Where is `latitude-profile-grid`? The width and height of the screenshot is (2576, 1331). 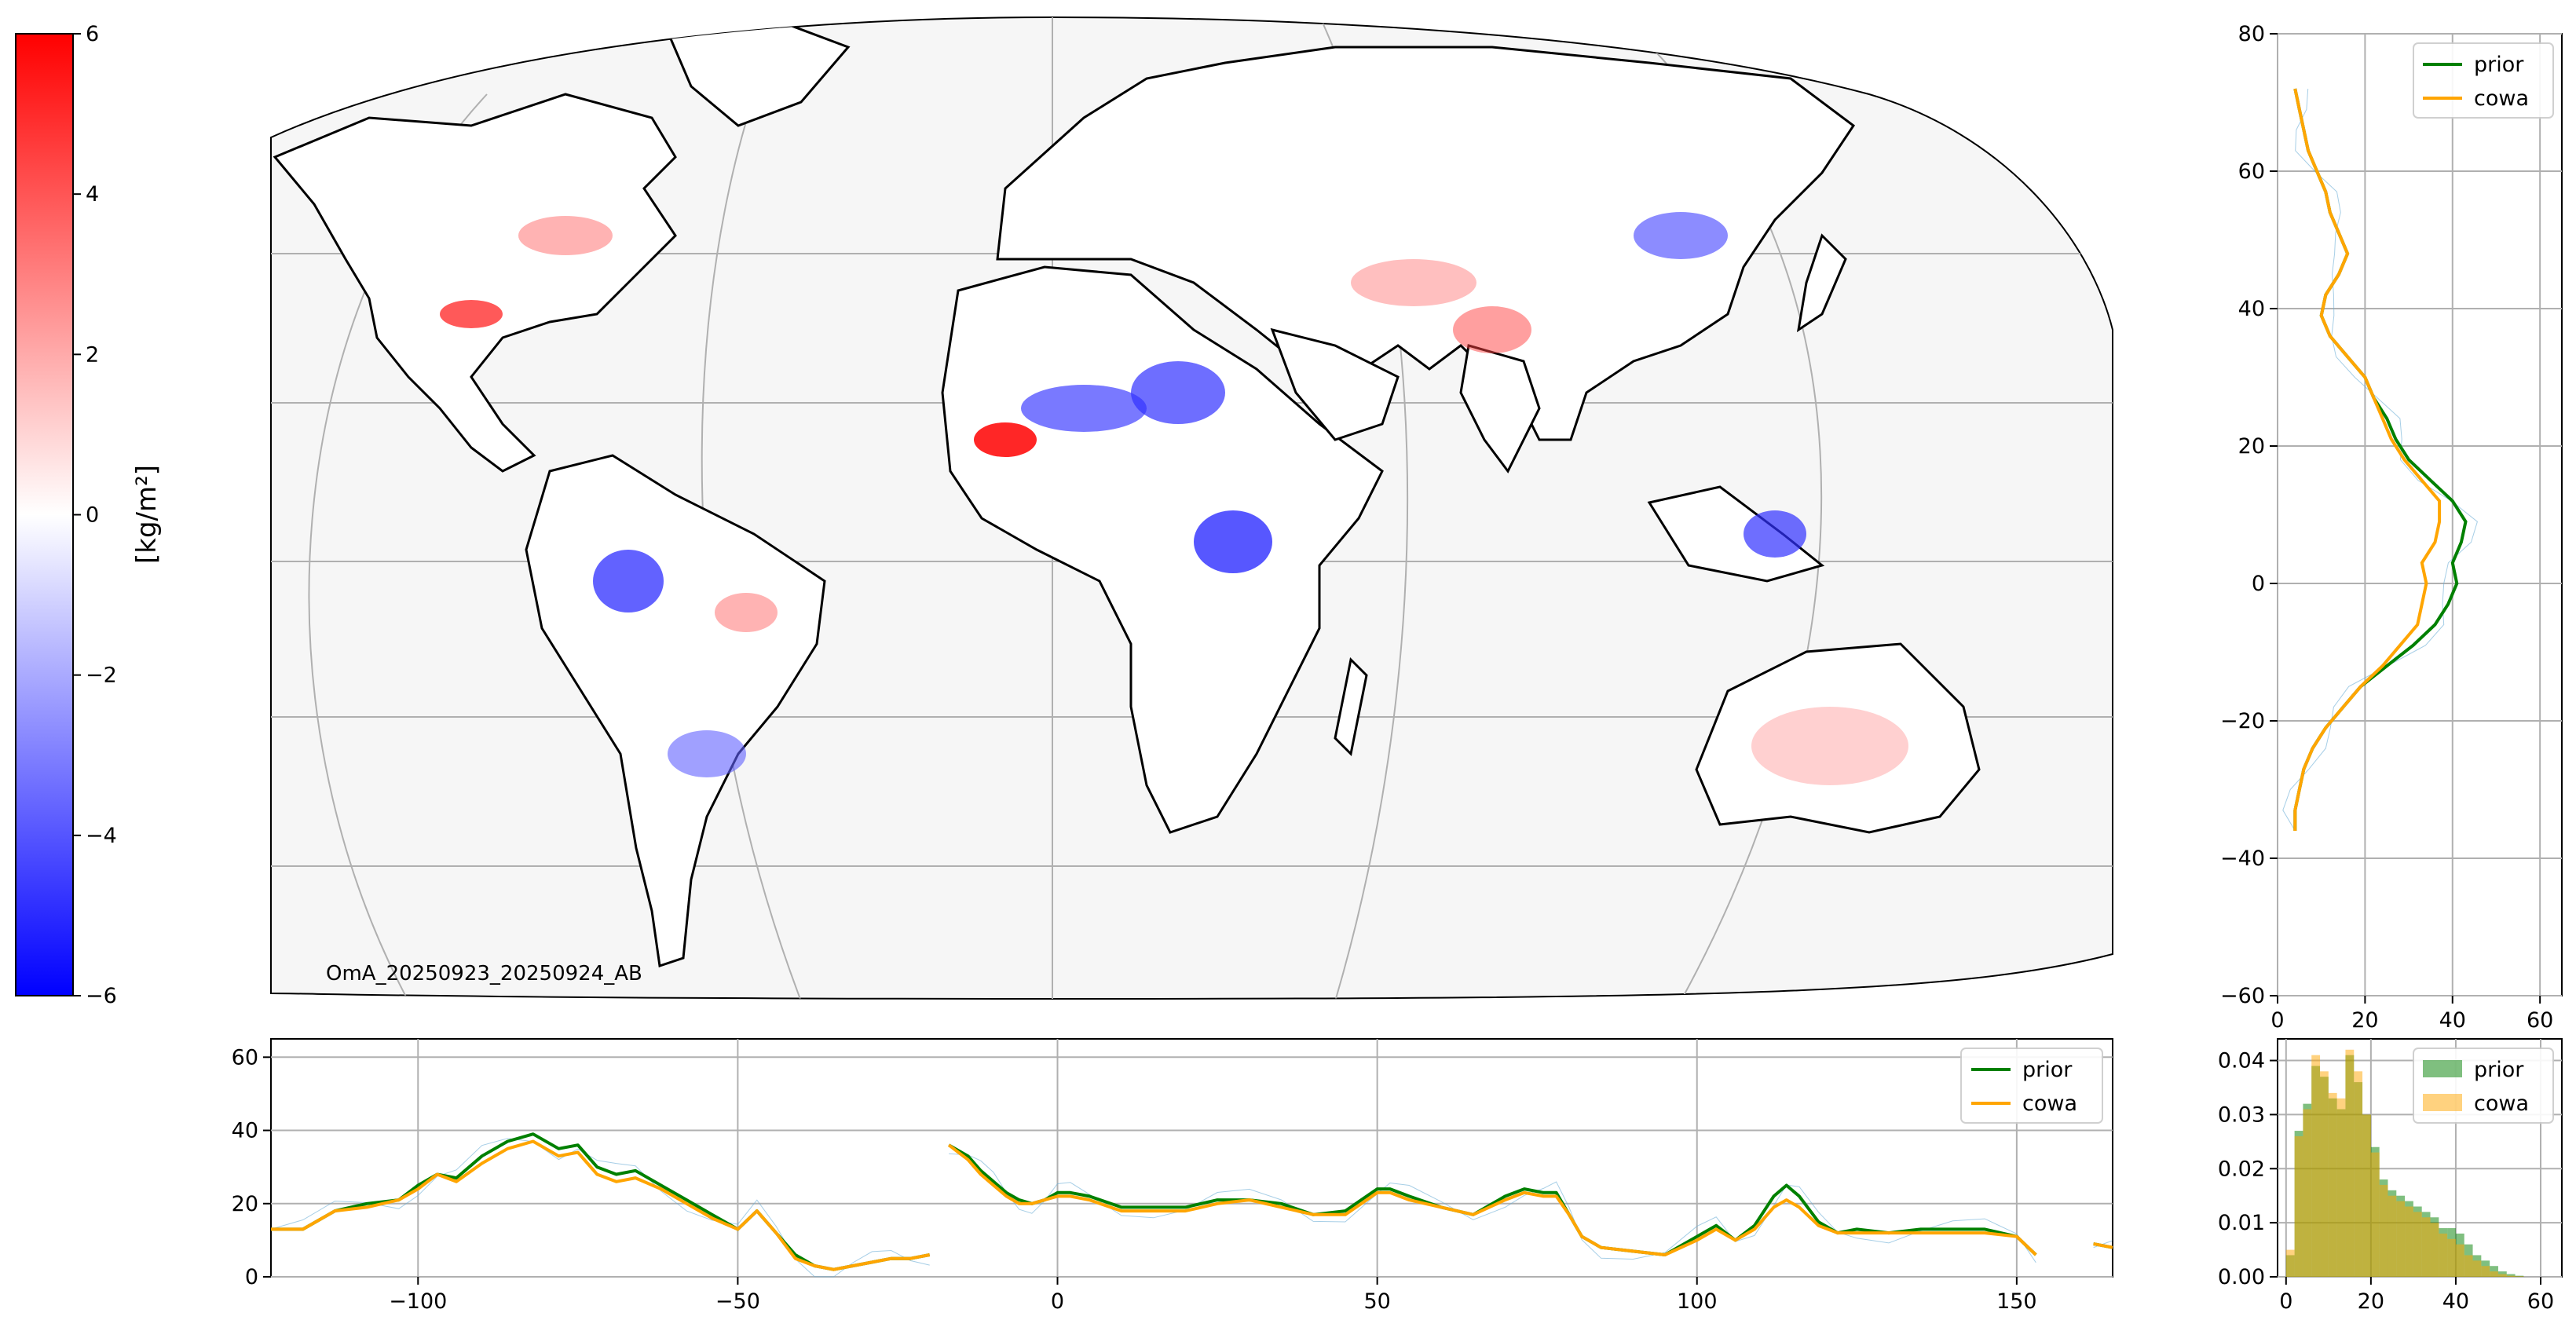 latitude-profile-grid is located at coordinates (2419, 514).